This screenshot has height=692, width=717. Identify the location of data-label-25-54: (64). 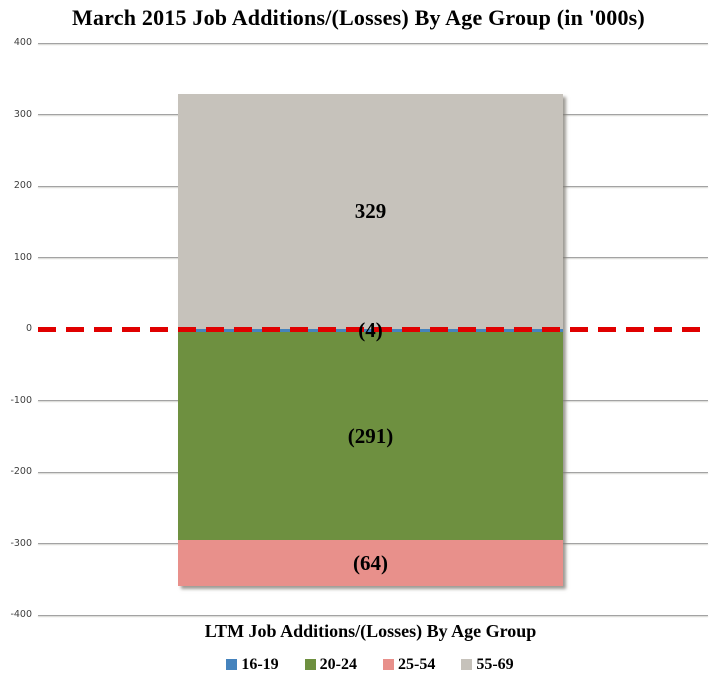
(370, 562).